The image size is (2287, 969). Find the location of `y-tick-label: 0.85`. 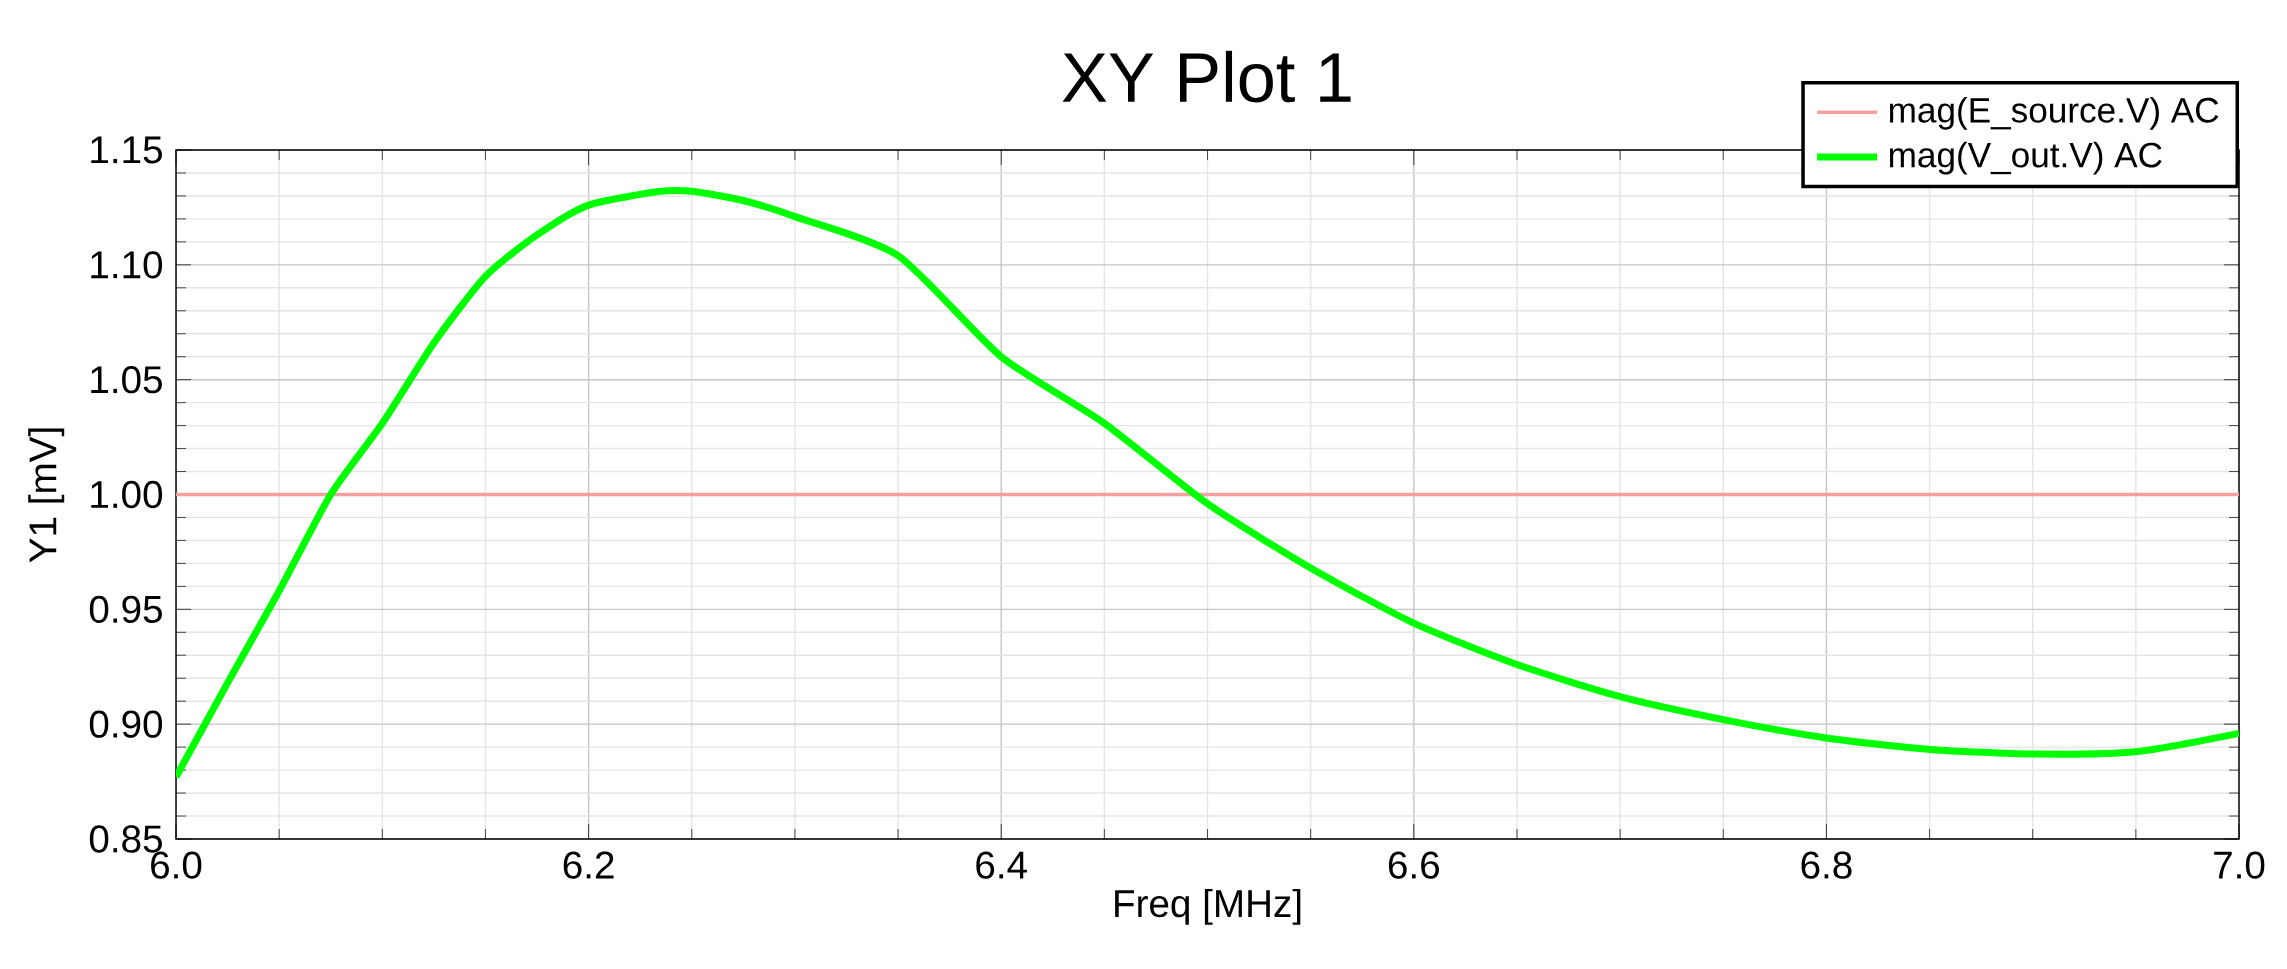

y-tick-label: 0.85 is located at coordinates (125, 839).